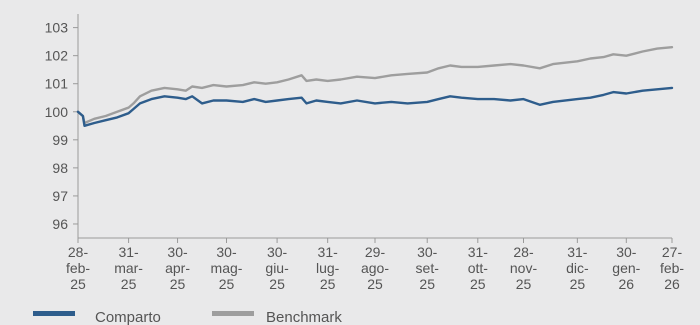 Image resolution: width=700 pixels, height=325 pixels. I want to click on y-tick-label: 101, so click(57, 84).